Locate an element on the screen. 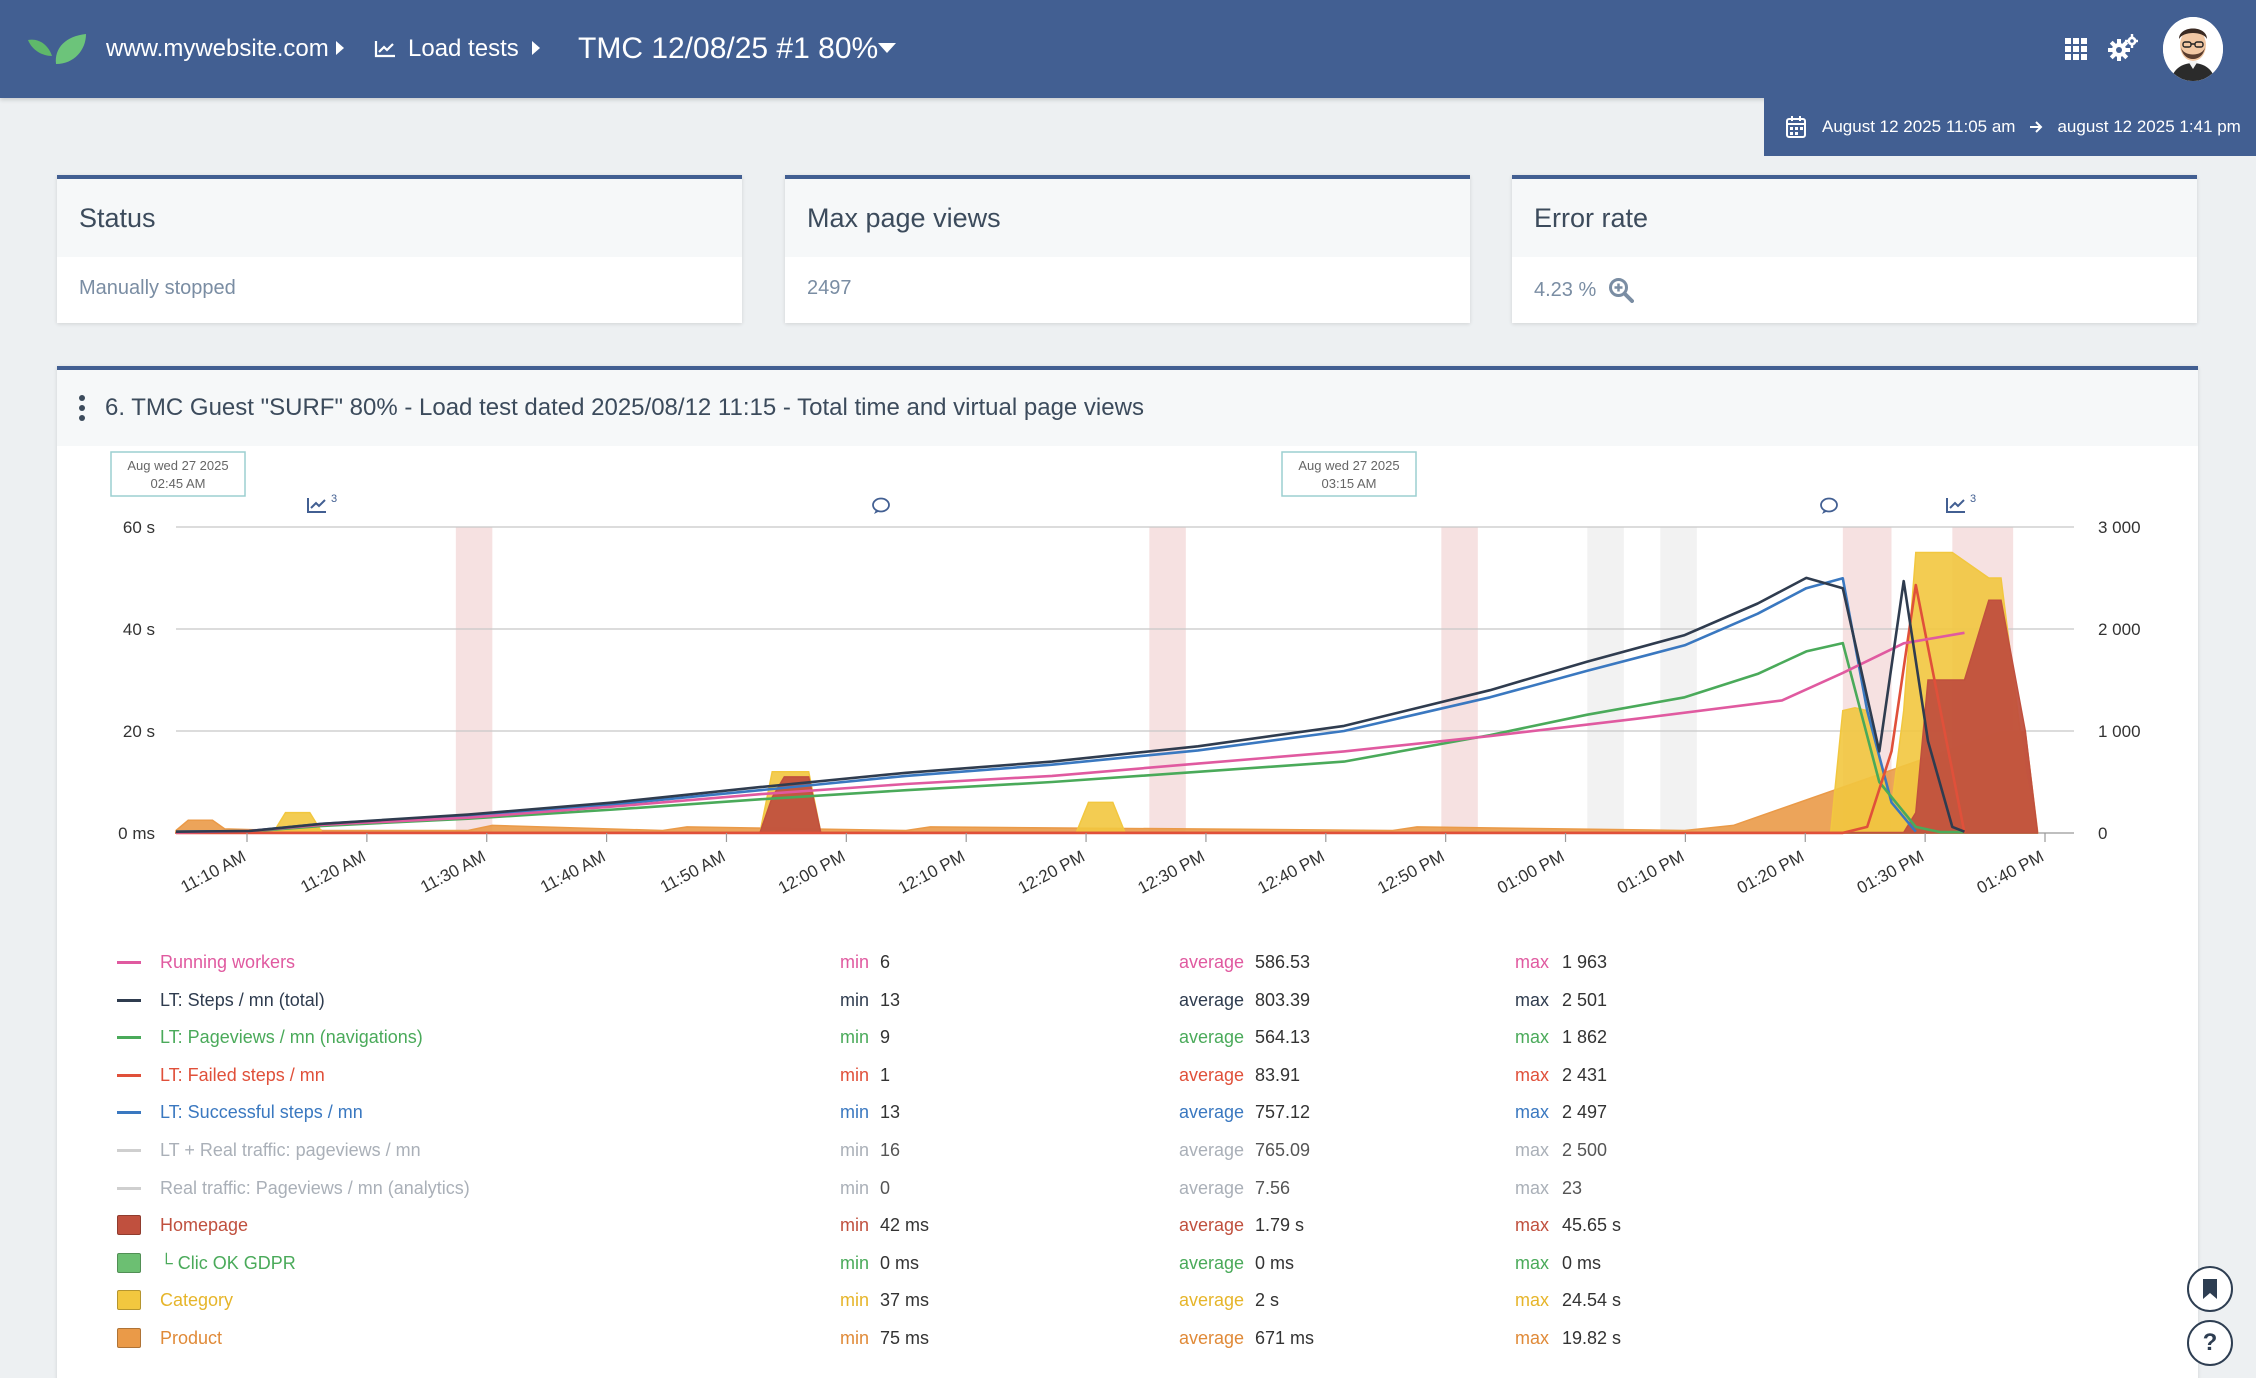 The image size is (2256, 1378). x-tick-label: 11:40 AM is located at coordinates (572, 872).